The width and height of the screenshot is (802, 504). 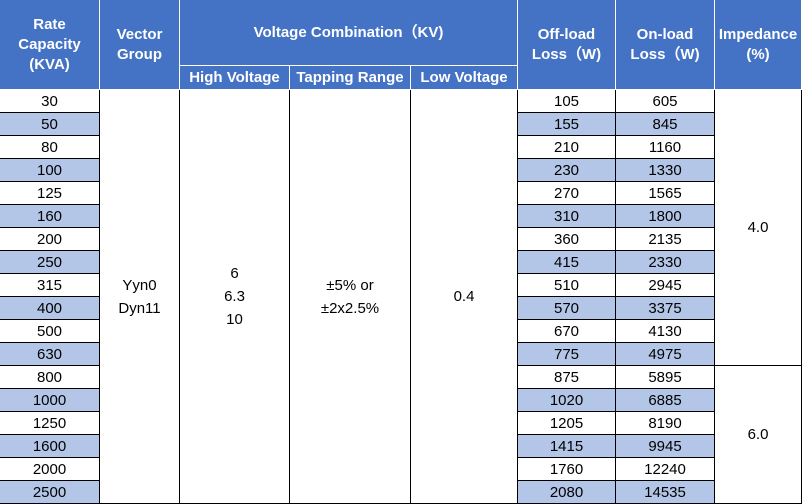 What do you see at coordinates (665, 400) in the screenshot?
I see `cell-on-load-loss: 6885` at bounding box center [665, 400].